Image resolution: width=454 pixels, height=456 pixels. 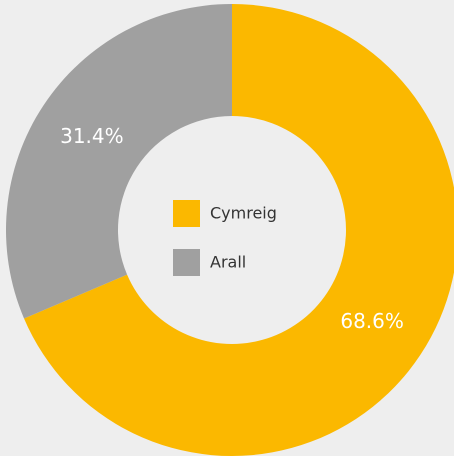 What do you see at coordinates (92, 136) in the screenshot?
I see `slice-label: 31.4%` at bounding box center [92, 136].